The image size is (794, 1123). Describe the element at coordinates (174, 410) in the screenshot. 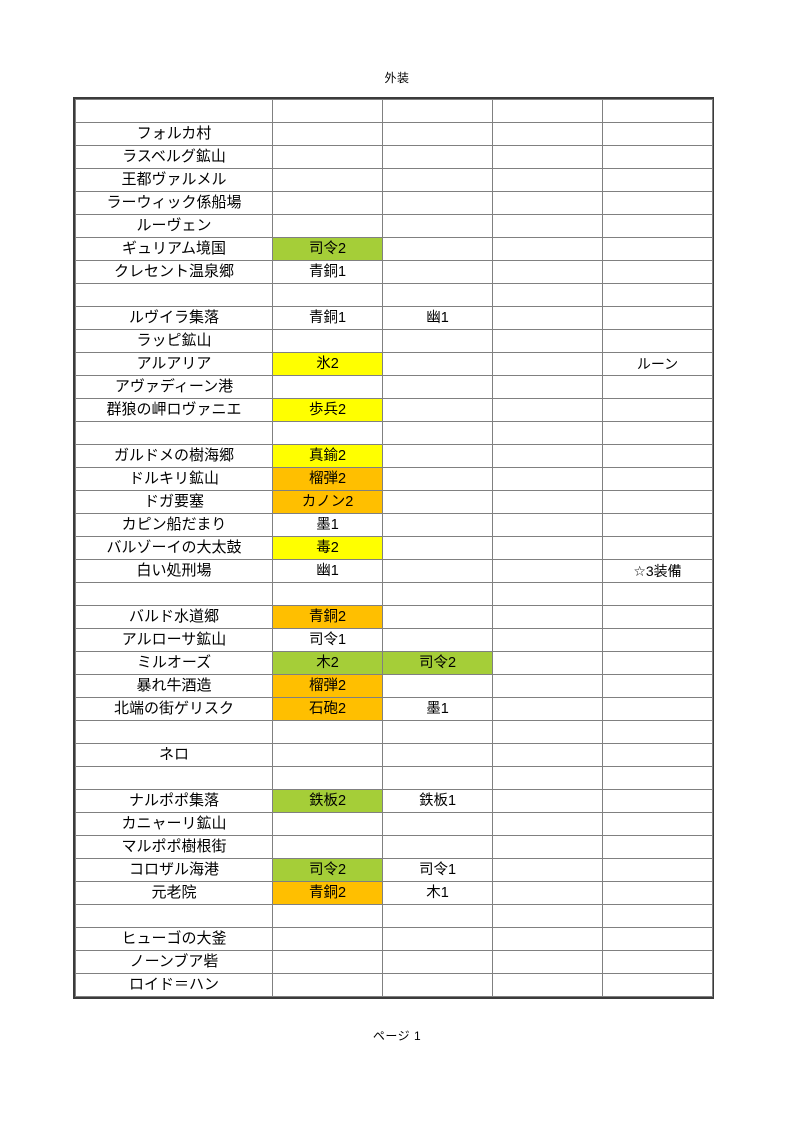

I see `location-name-cell: 群狼の岬ロヴァニエ` at that location.